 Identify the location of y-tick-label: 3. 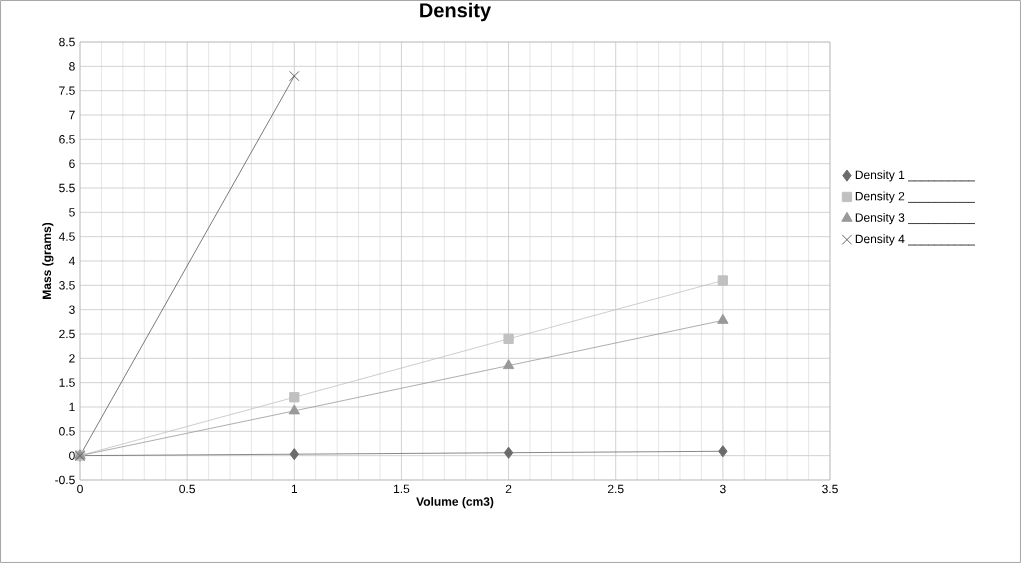
(72, 309).